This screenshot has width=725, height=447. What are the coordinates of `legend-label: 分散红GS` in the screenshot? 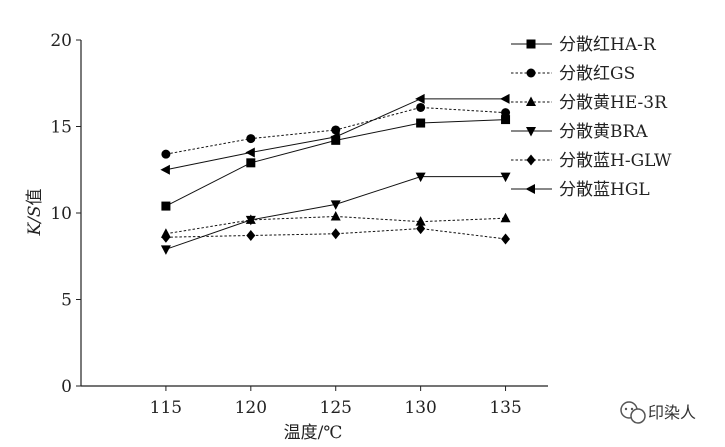 It's located at (597, 74).